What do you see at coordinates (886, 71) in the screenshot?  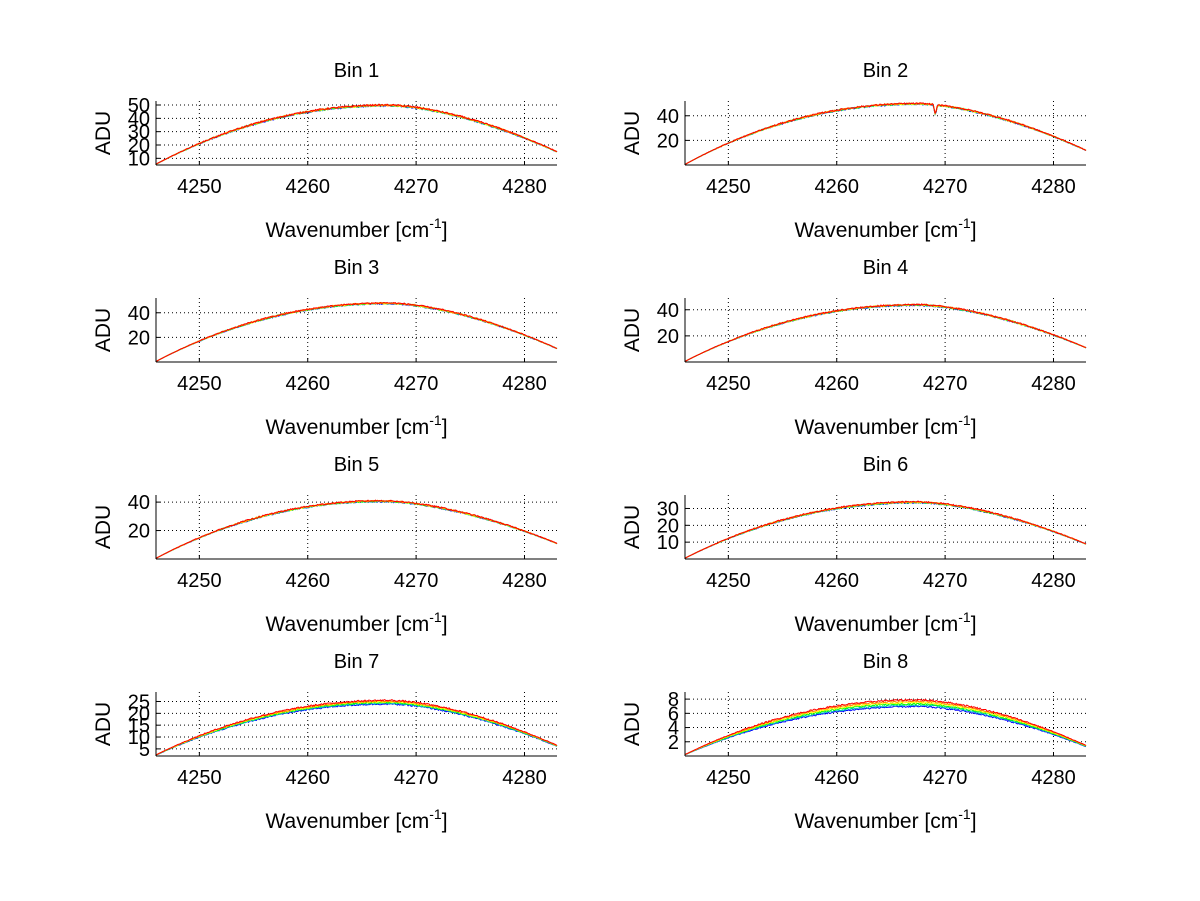 I see `subplot-title: Bin 2` at bounding box center [886, 71].